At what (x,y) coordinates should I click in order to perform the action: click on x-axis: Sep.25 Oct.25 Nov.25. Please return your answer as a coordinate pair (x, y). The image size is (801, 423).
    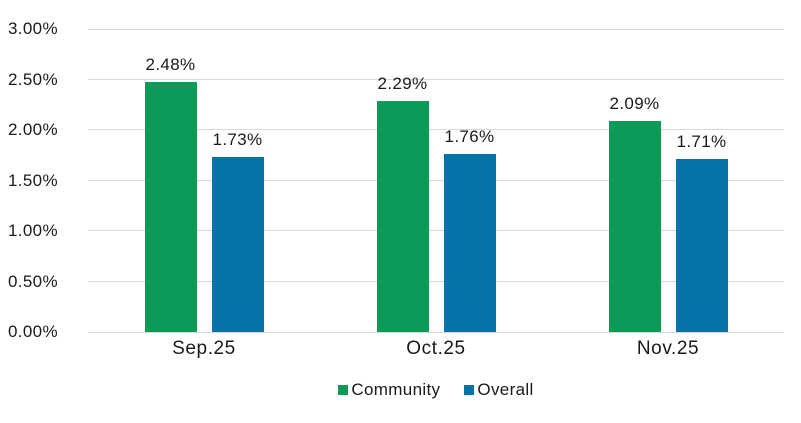
    Looking at the image, I should click on (436, 349).